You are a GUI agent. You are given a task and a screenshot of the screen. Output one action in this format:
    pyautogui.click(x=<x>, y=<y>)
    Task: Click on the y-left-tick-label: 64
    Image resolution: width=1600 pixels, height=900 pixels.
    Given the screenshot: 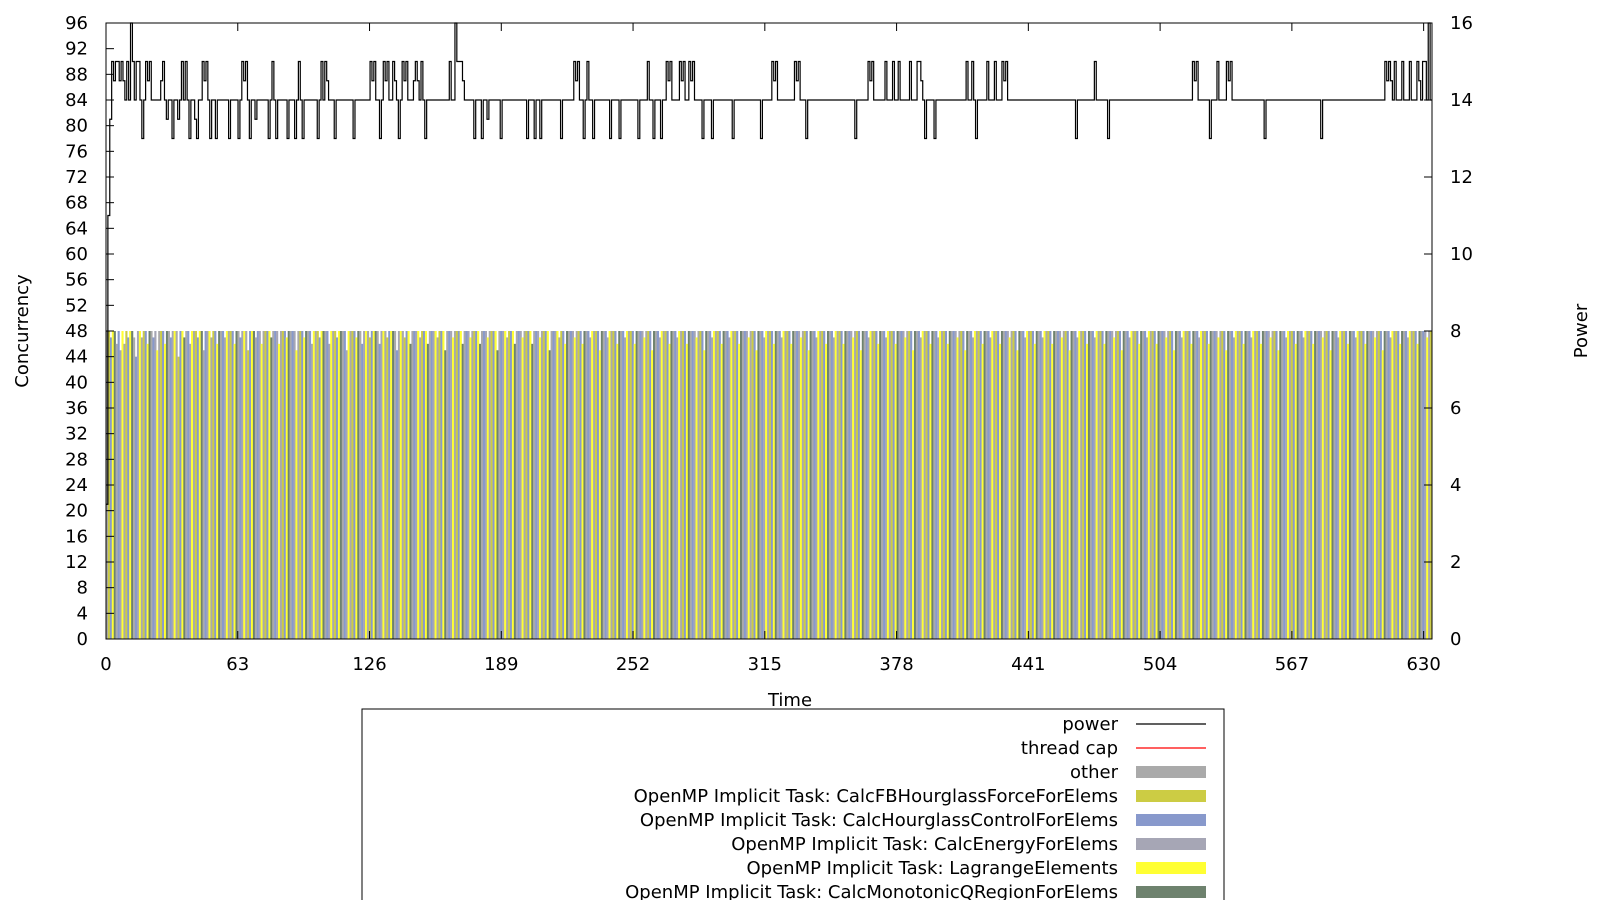 What is the action you would take?
    pyautogui.click(x=76, y=228)
    